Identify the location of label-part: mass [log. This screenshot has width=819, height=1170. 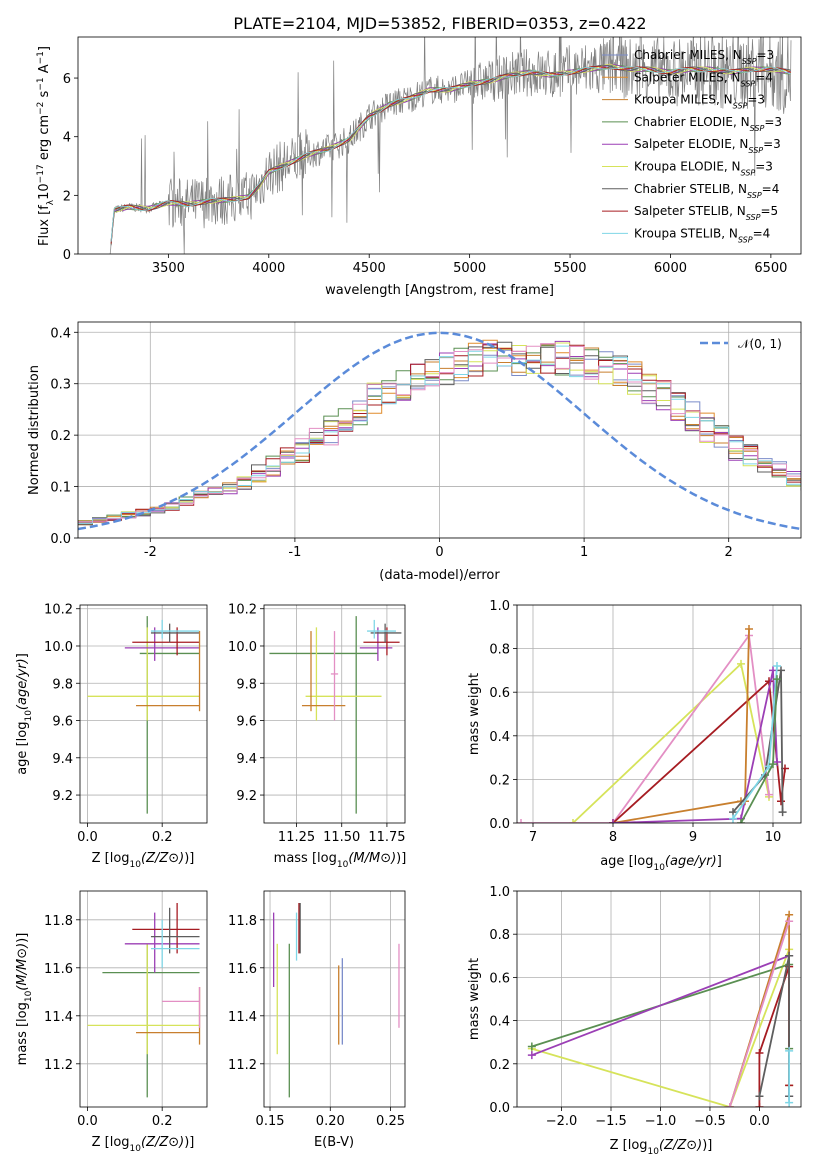
(305, 858).